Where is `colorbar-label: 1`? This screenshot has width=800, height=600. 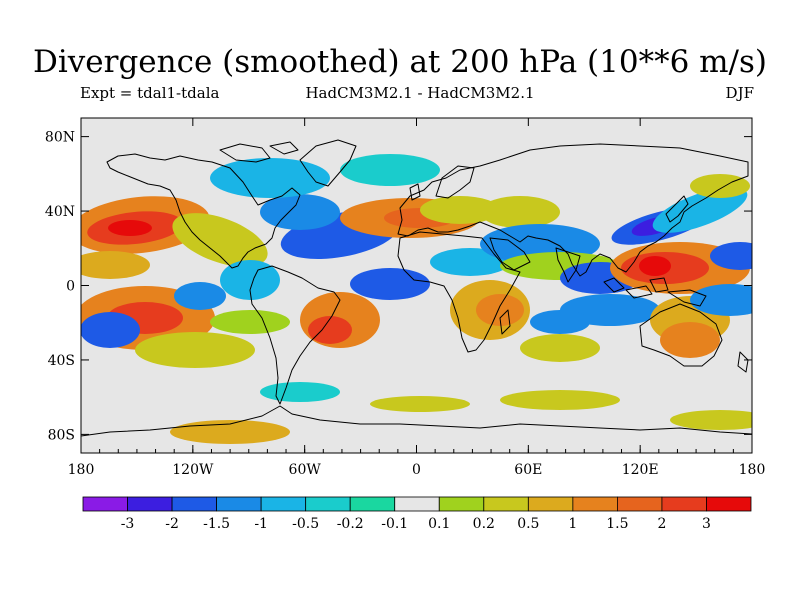 colorbar-label: 1 is located at coordinates (572, 524).